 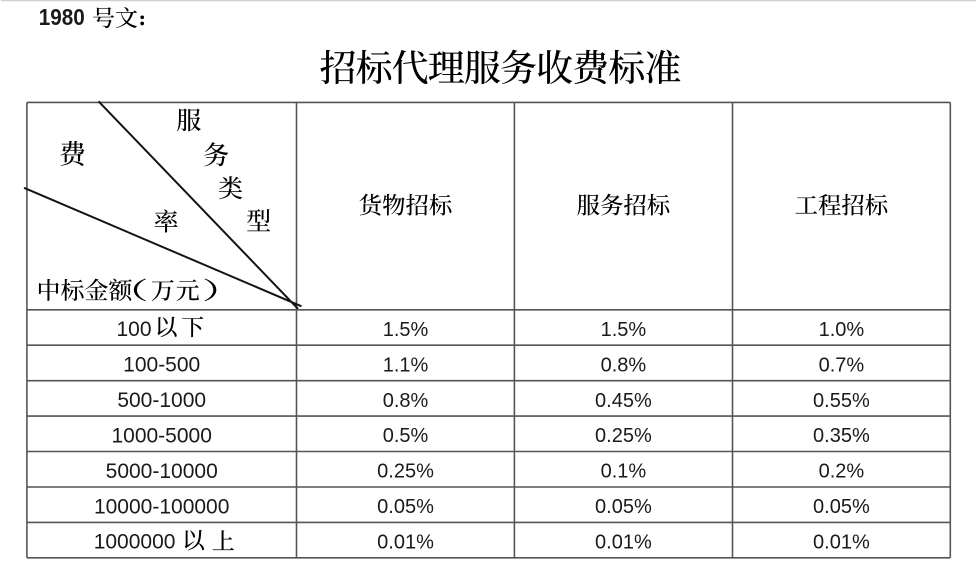 What do you see at coordinates (62, 17) in the screenshot?
I see `svg-text: 1980` at bounding box center [62, 17].